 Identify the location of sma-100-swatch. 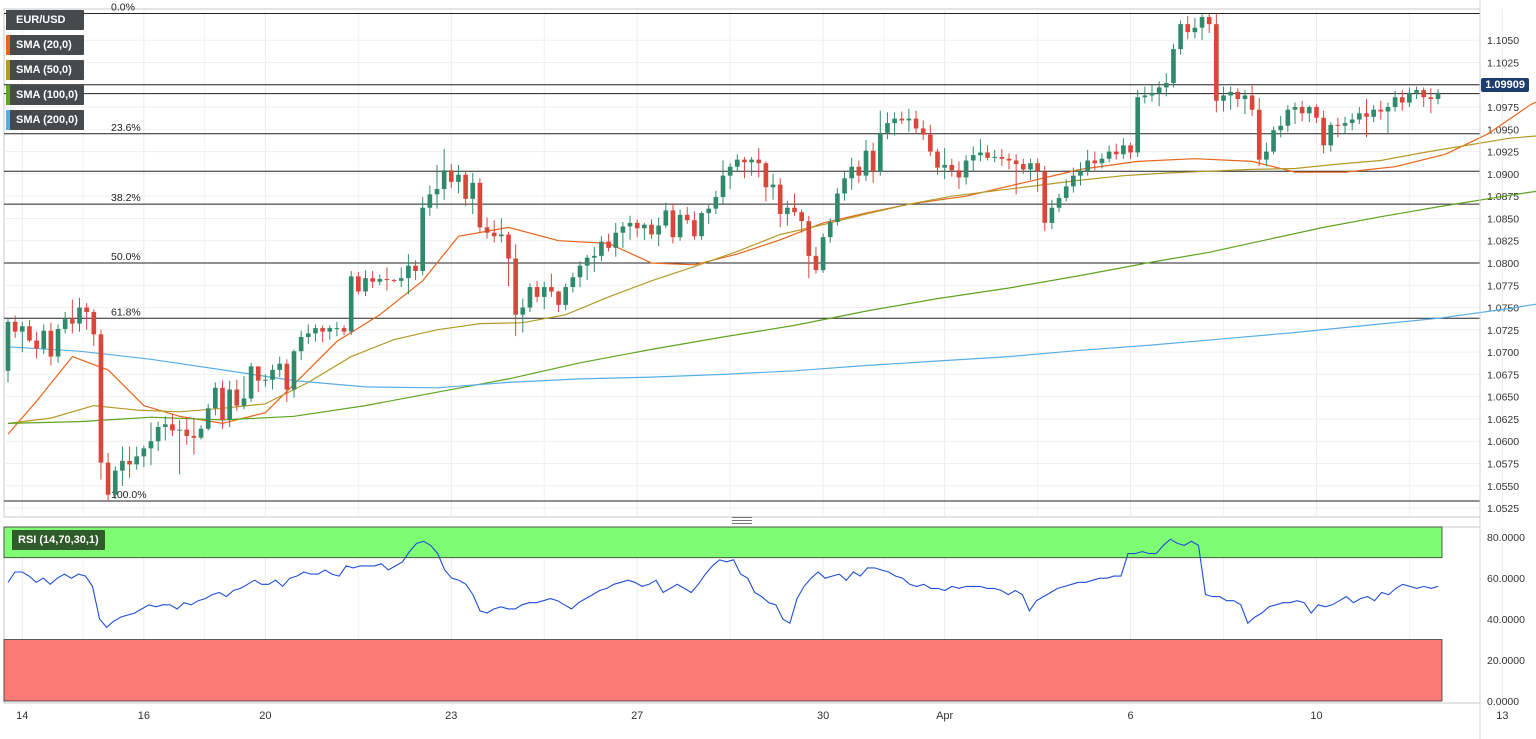
(8, 95).